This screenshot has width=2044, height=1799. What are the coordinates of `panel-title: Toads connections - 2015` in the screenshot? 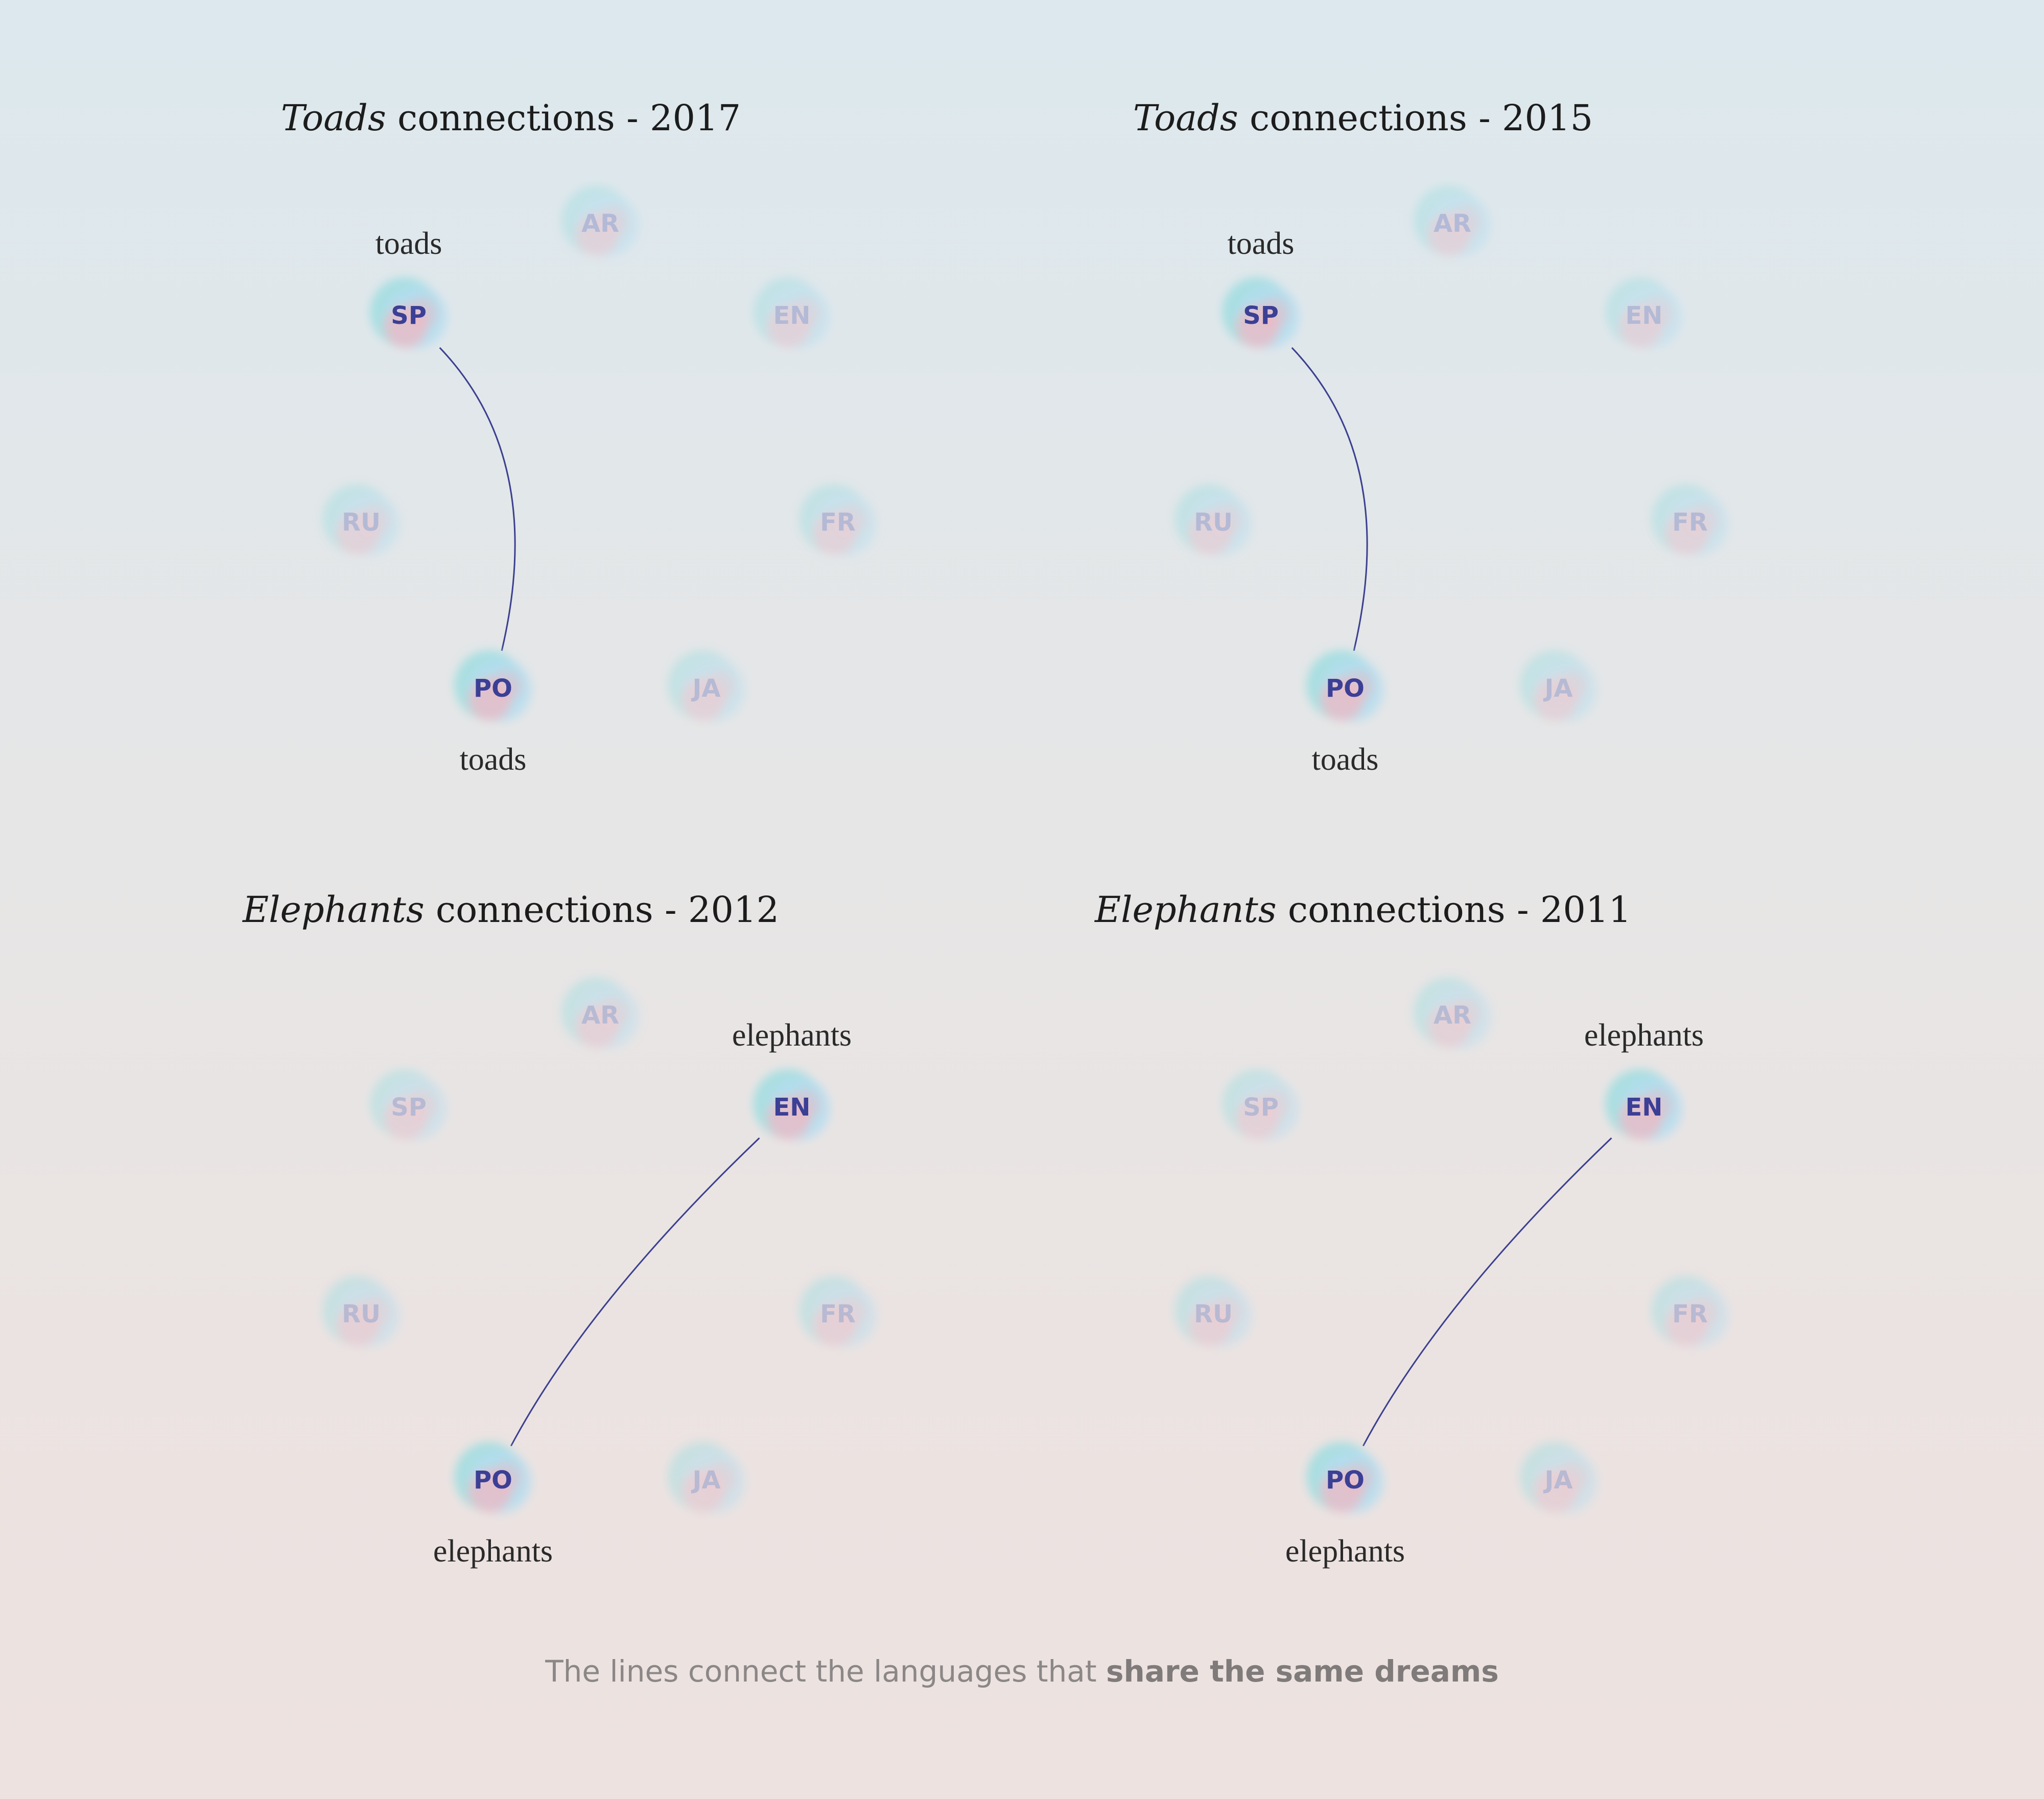 It's located at (1363, 118).